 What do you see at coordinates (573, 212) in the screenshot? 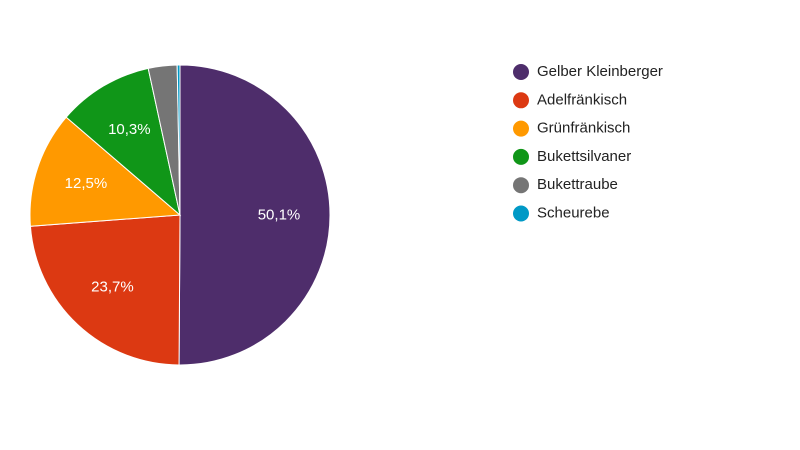
I see `legend-label: Scheurebe` at bounding box center [573, 212].